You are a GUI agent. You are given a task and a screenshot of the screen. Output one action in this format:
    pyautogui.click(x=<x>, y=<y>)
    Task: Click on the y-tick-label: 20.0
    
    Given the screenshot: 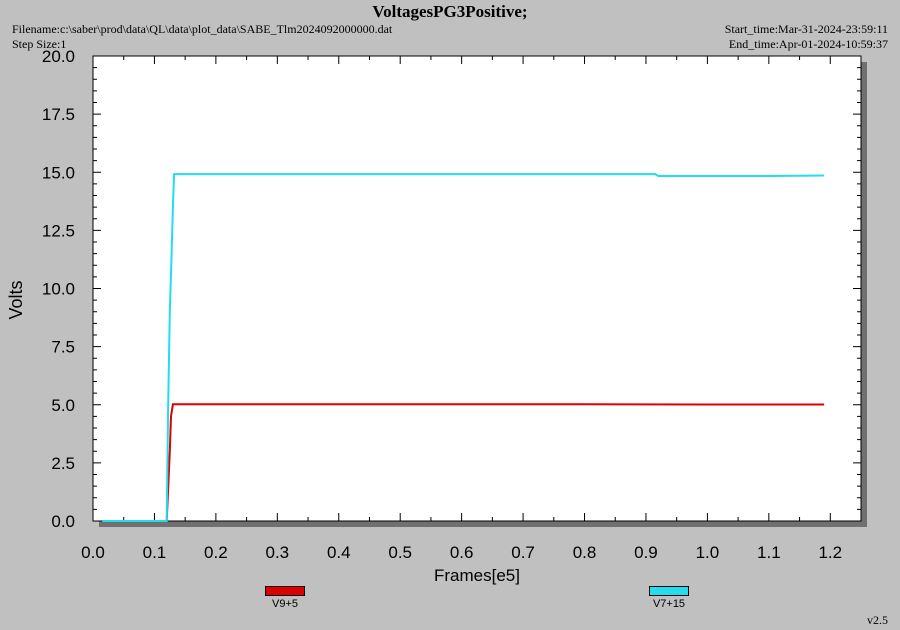 What is the action you would take?
    pyautogui.click(x=58, y=56)
    